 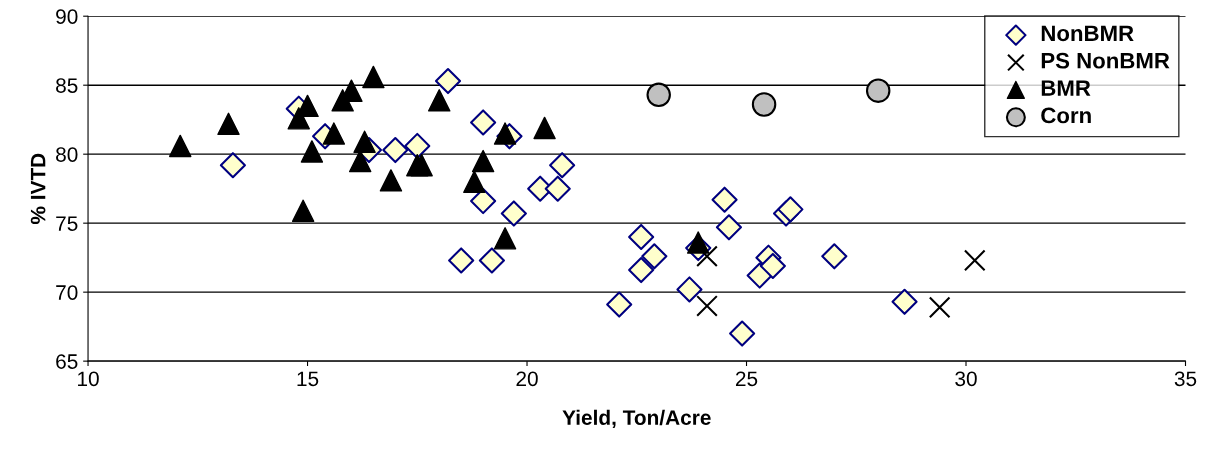 I want to click on x-tick-label: 35, so click(x=1185, y=379).